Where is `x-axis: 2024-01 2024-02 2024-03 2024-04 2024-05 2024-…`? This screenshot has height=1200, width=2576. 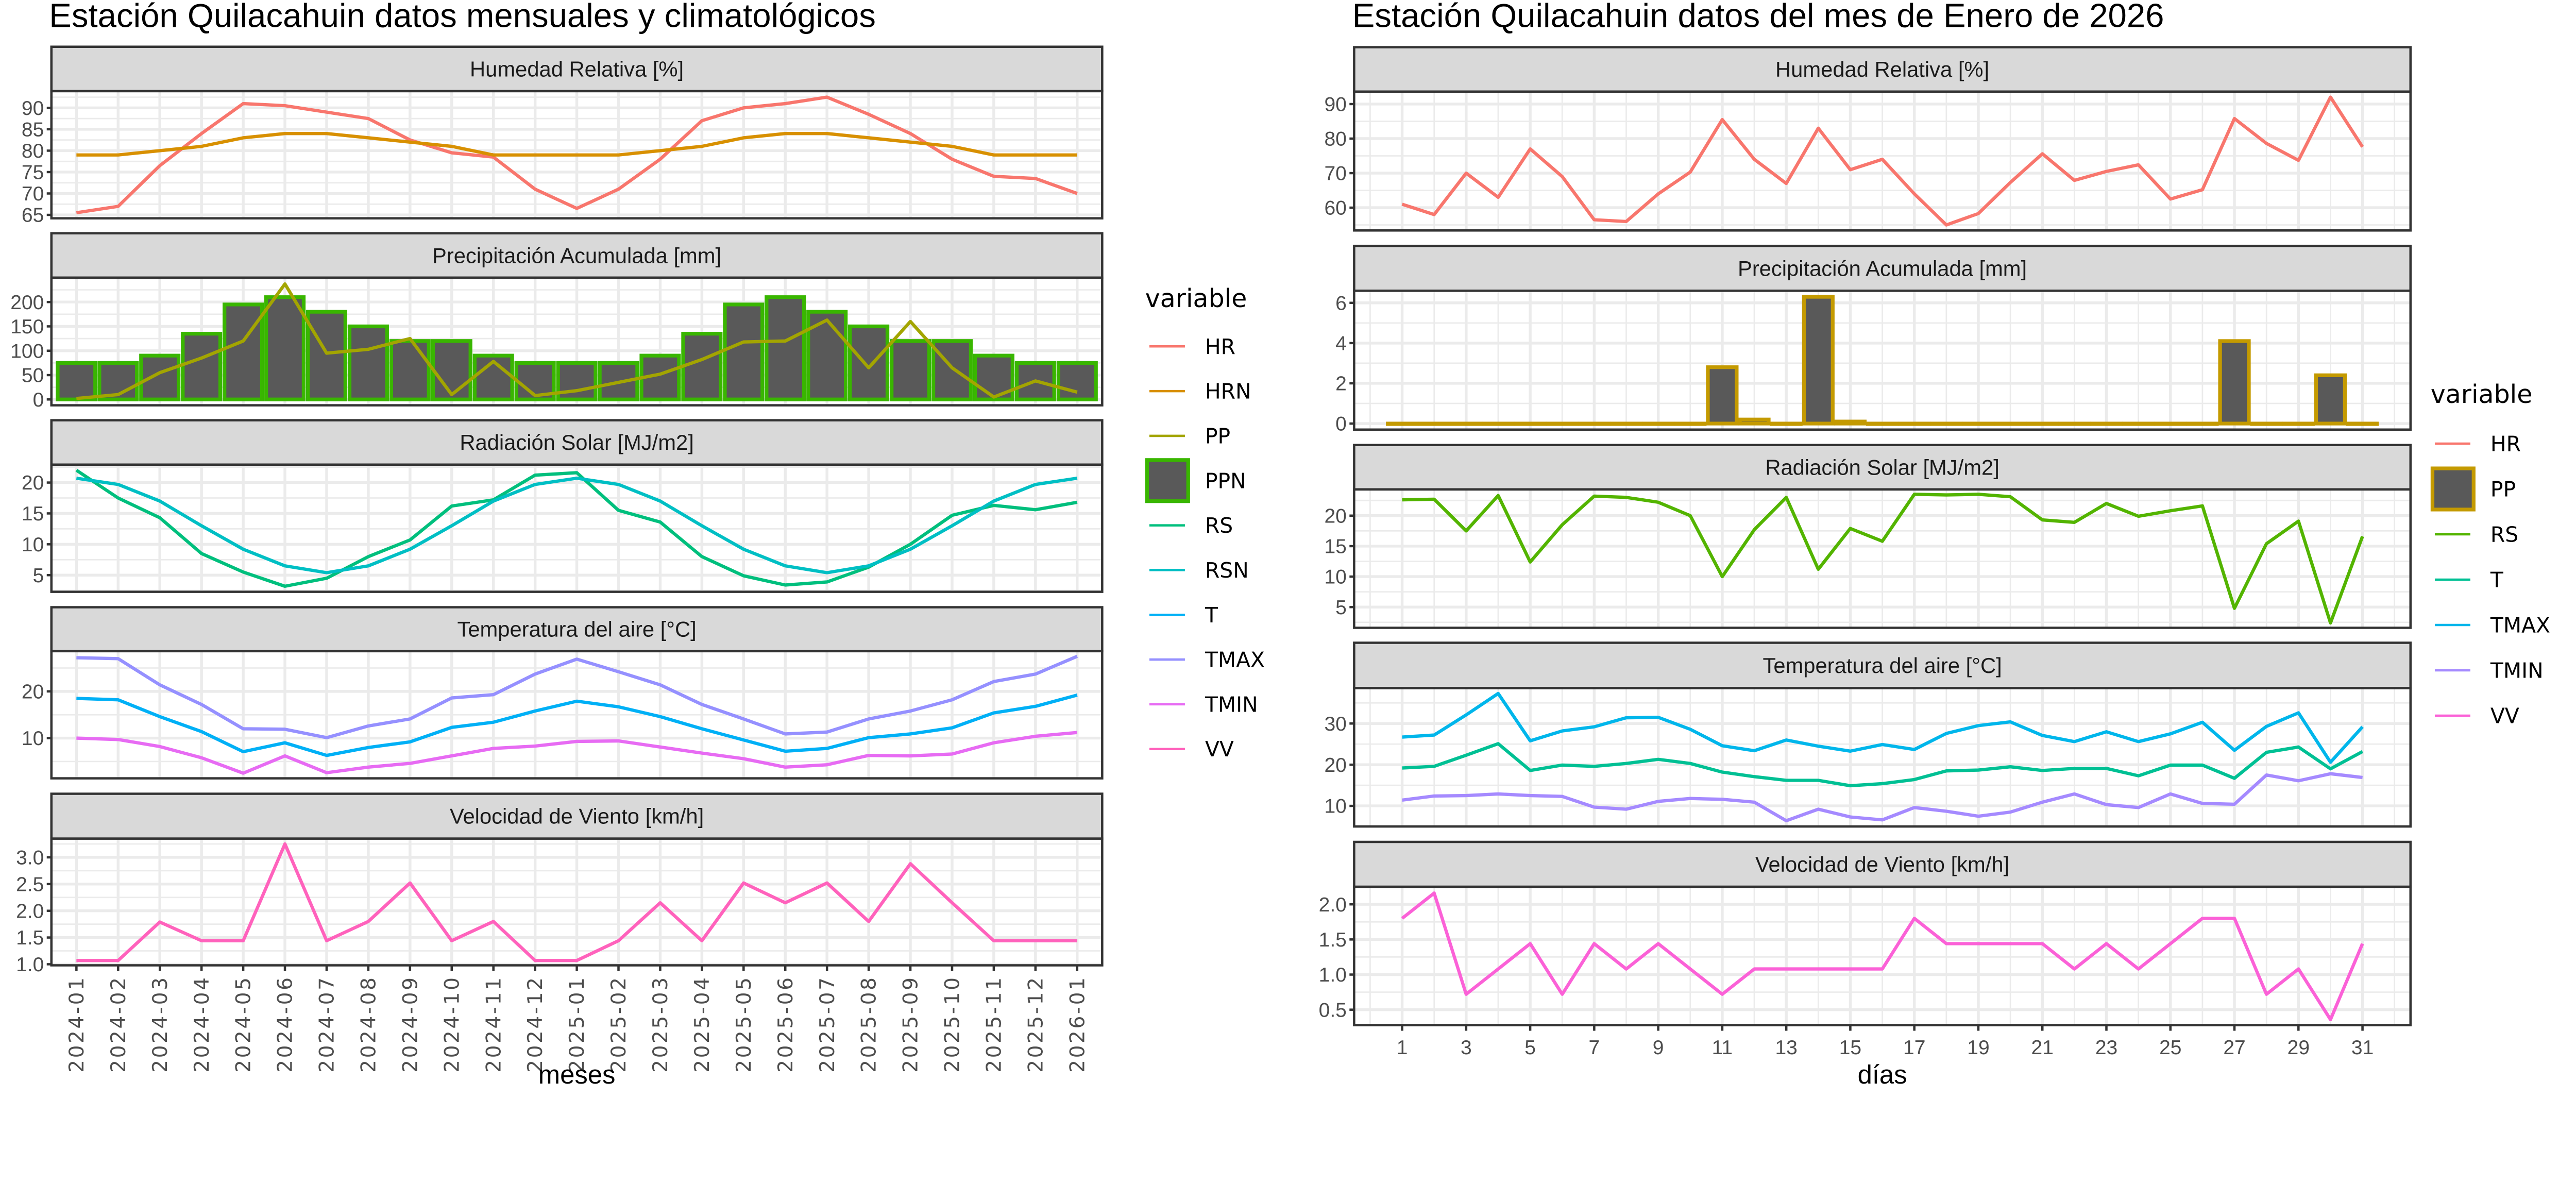 x-axis: 2024-01 2024-02 2024-03 2024-04 2024-05 2024-… is located at coordinates (577, 1019).